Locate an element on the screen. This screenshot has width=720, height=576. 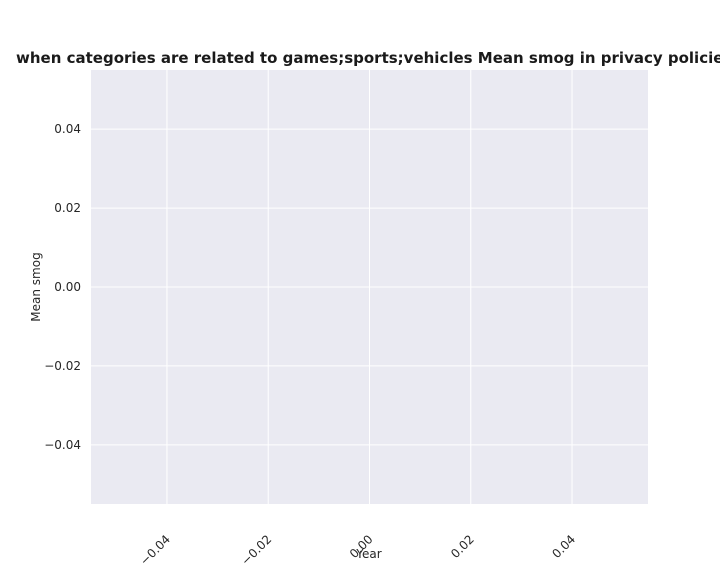
y-tick-label: 0.00 is located at coordinates (67, 287).